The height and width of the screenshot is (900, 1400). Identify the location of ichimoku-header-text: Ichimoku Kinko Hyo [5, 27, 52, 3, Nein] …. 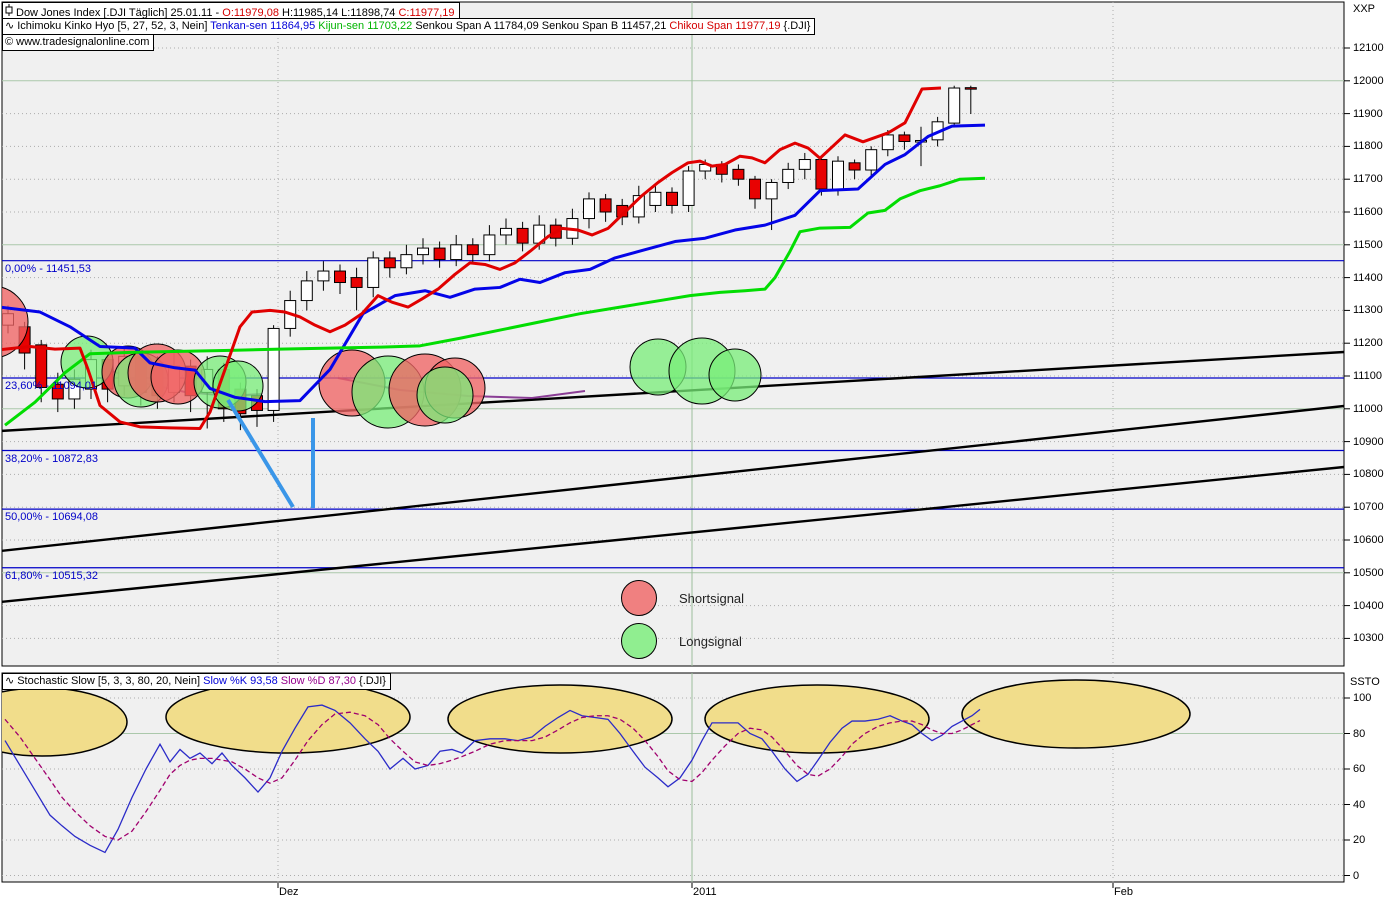
(413, 26).